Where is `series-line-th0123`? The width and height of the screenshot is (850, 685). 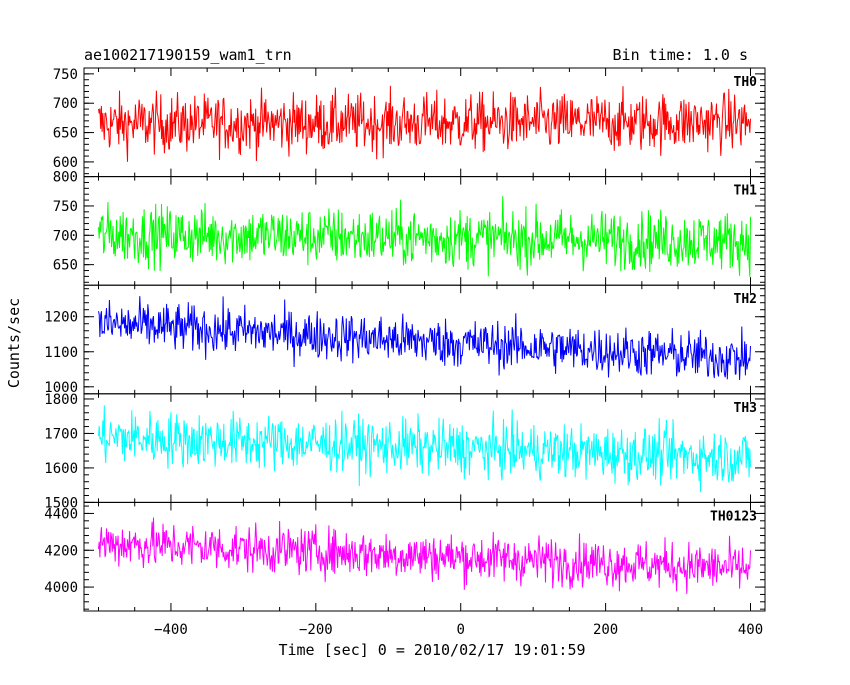
series-line-th0123 is located at coordinates (424, 556).